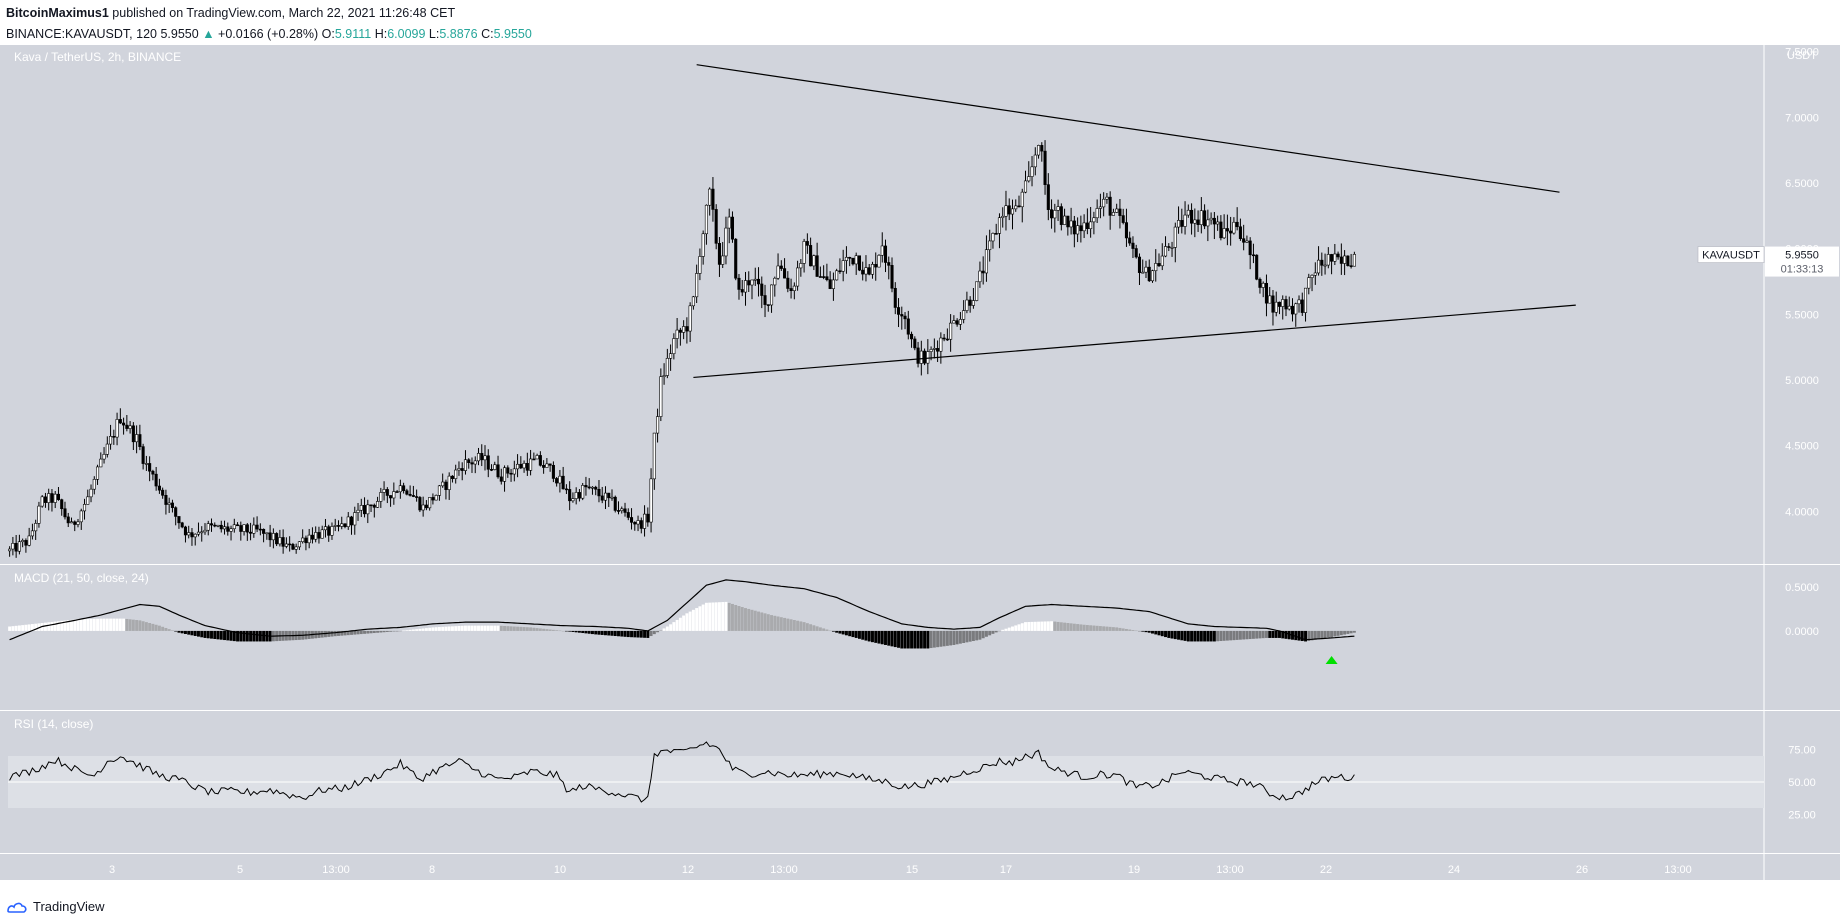 The width and height of the screenshot is (1840, 918). I want to click on footer-brand: TradingView, so click(55, 906).